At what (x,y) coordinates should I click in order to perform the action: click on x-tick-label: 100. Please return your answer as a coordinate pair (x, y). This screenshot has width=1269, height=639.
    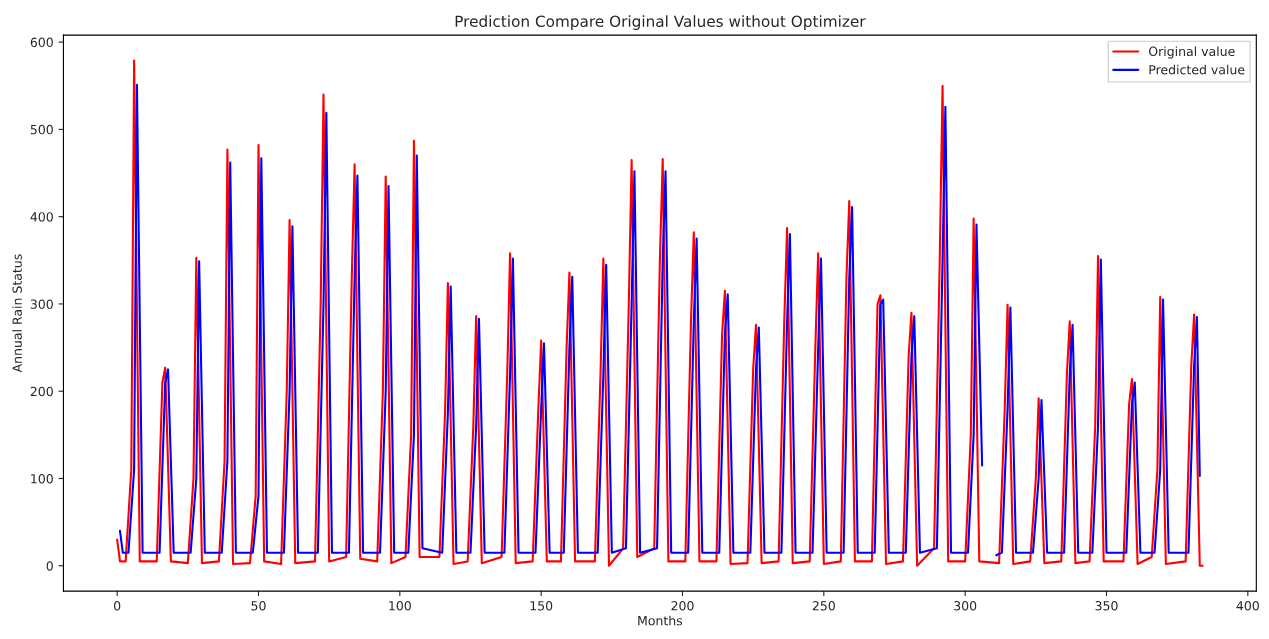
    Looking at the image, I should click on (400, 606).